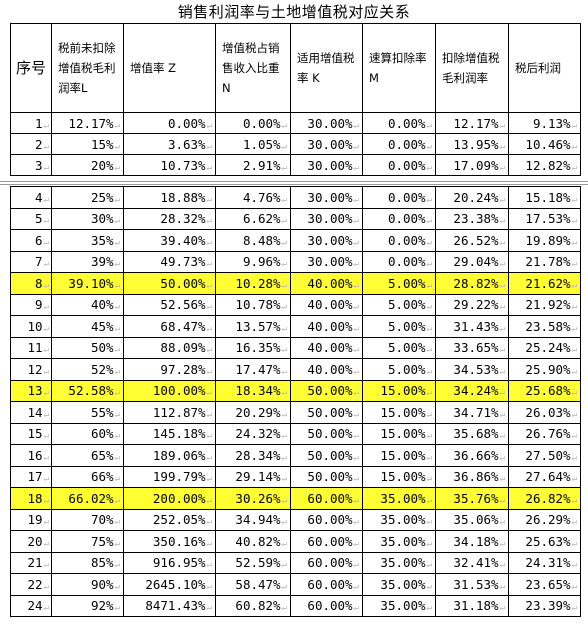 Image resolution: width=588 pixels, height=639 pixels. I want to click on cell-value: 40%, so click(102, 305).